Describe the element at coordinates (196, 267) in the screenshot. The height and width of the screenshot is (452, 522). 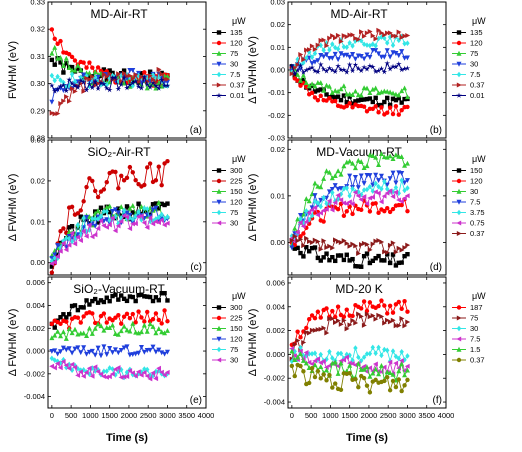
I see `panel-label: (c)` at that location.